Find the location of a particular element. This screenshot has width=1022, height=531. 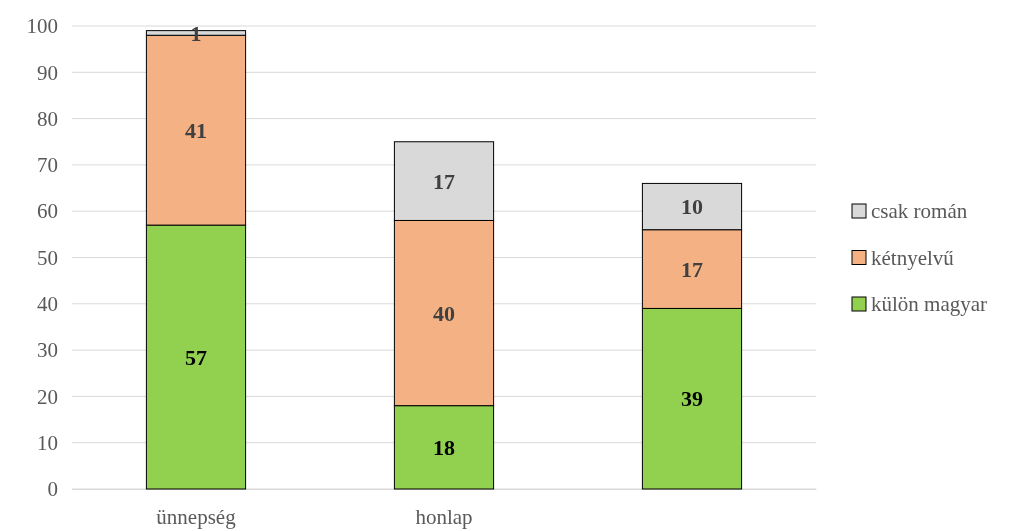

y-tick-label: 10 is located at coordinates (47, 442).